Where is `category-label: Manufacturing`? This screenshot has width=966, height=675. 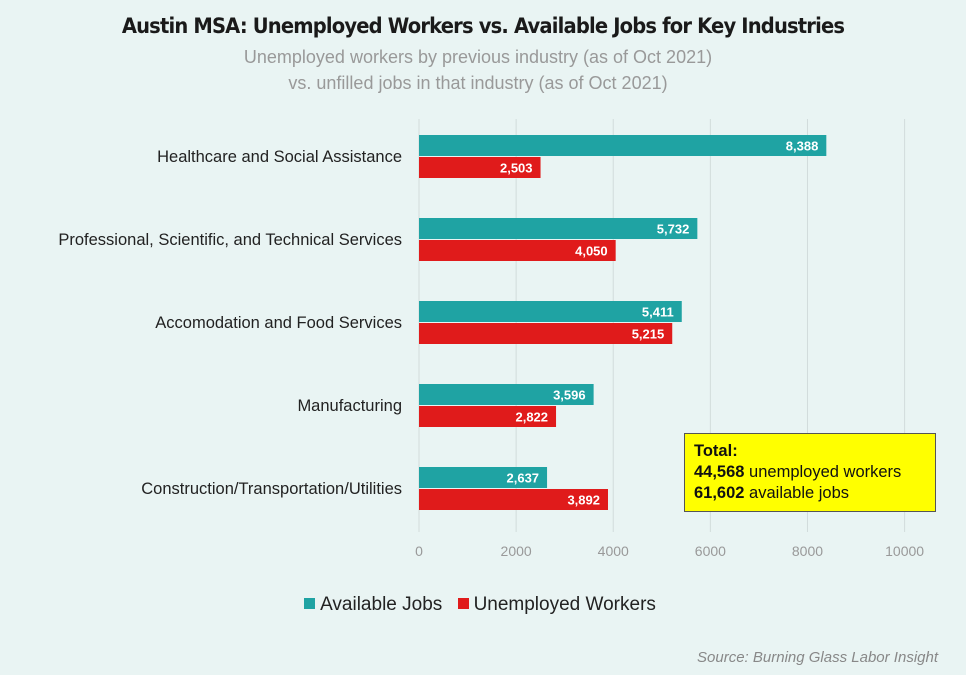 category-label: Manufacturing is located at coordinates (349, 406).